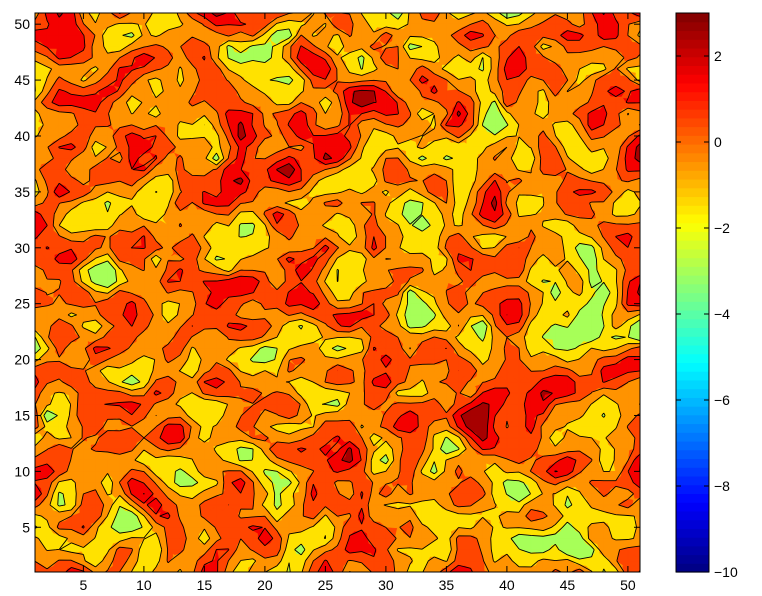  What do you see at coordinates (22, 136) in the screenshot?
I see `y-tick-label: 40` at bounding box center [22, 136].